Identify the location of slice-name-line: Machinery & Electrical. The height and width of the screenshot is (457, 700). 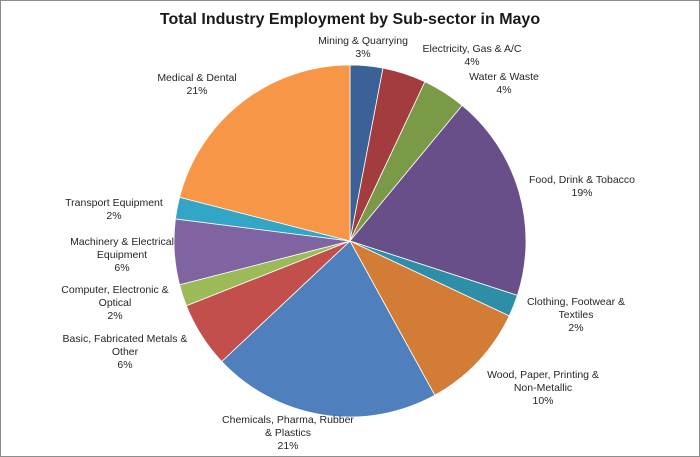
(122, 242).